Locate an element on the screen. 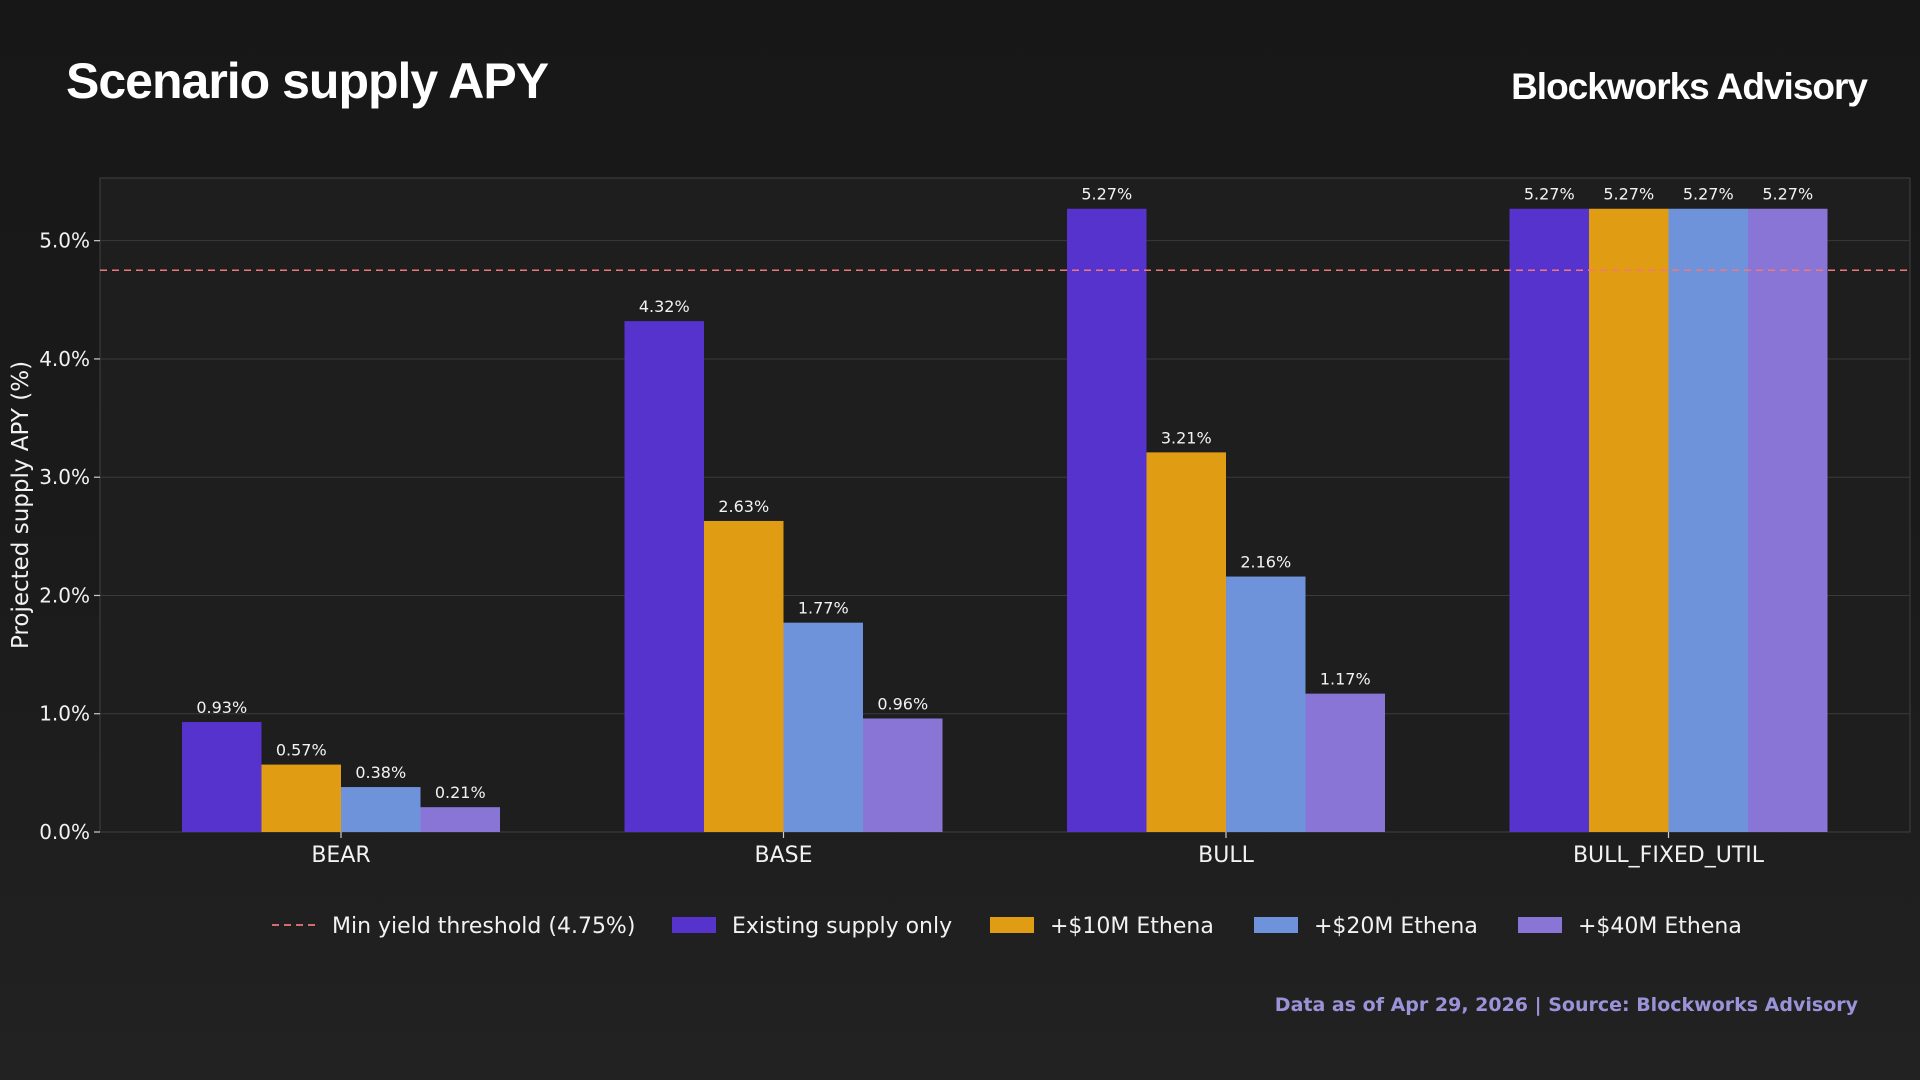 The width and height of the screenshot is (1920, 1080). y-tick-label: 4.0% is located at coordinates (64, 359).